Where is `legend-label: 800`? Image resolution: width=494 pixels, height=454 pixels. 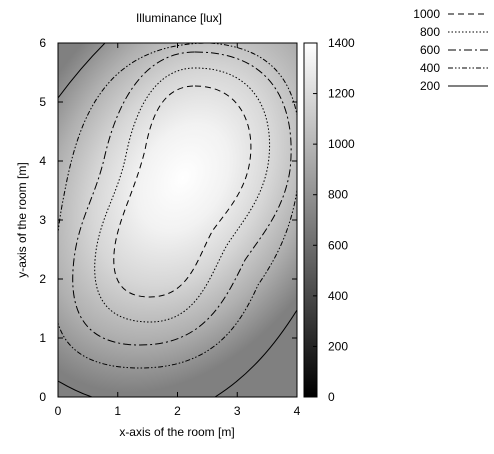
legend-label: 800 is located at coordinates (430, 32).